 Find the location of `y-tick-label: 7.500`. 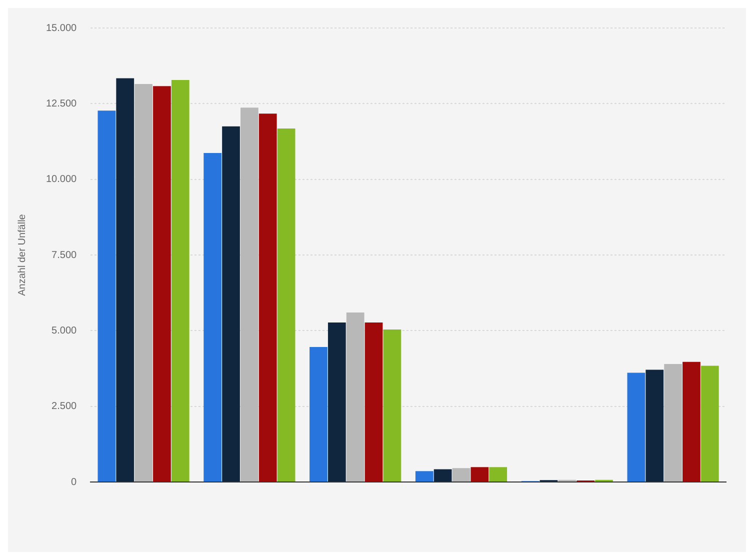

y-tick-label: 7.500 is located at coordinates (65, 255).